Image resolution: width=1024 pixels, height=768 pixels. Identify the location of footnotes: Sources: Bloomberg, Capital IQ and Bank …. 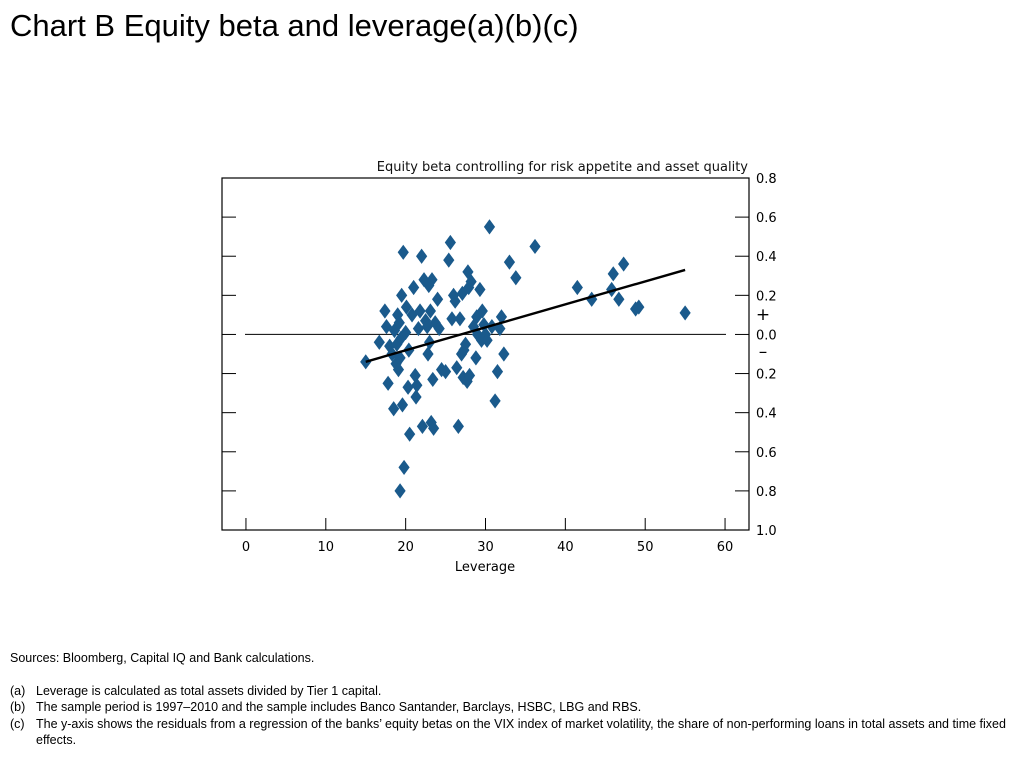
(510, 699).